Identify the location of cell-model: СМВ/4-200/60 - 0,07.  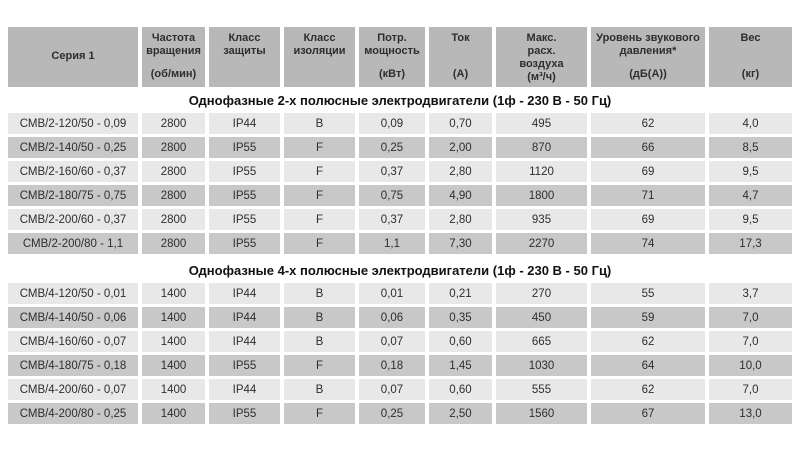
(73, 389).